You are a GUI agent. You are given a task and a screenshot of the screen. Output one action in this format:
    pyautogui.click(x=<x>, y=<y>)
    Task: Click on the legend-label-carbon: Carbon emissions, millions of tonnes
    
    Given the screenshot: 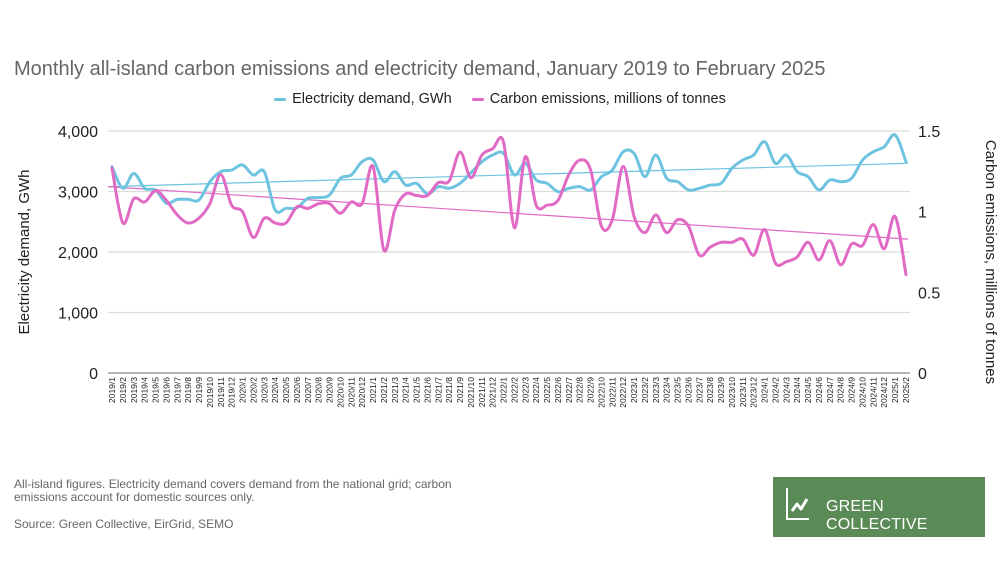 What is the action you would take?
    pyautogui.click(x=607, y=99)
    